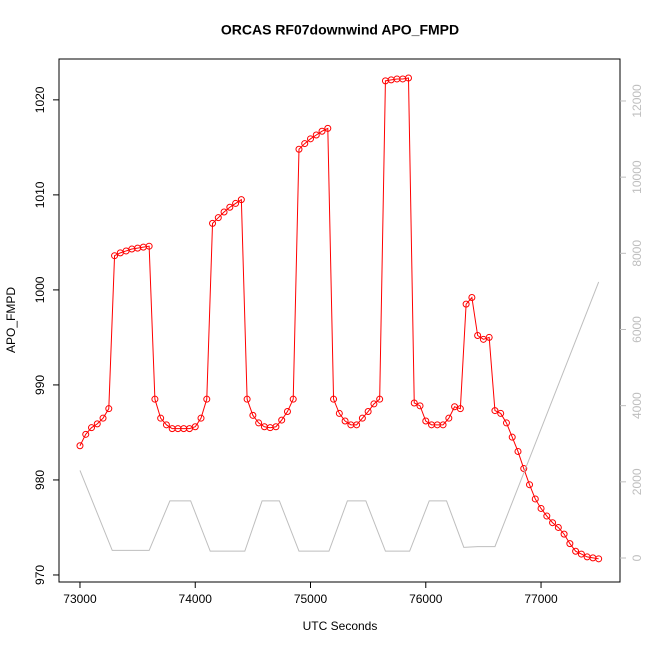  What do you see at coordinates (80, 599) in the screenshot?
I see `x-tick-label: 73000` at bounding box center [80, 599].